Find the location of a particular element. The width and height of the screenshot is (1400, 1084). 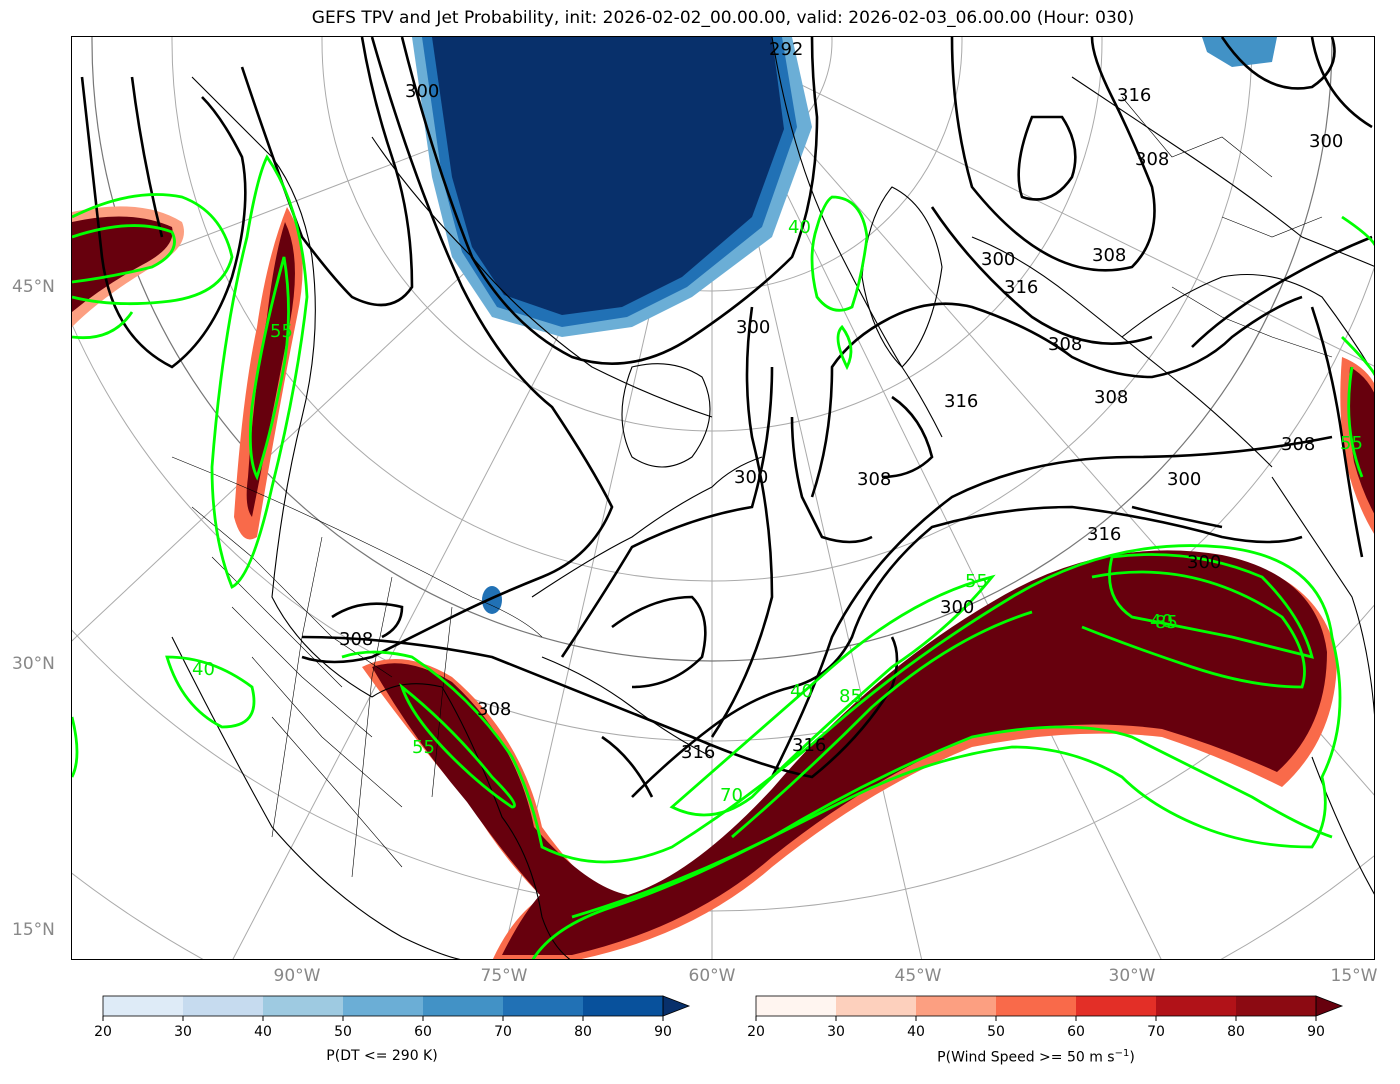

wind-colorbar-tick-label: 40 is located at coordinates (916, 1032).